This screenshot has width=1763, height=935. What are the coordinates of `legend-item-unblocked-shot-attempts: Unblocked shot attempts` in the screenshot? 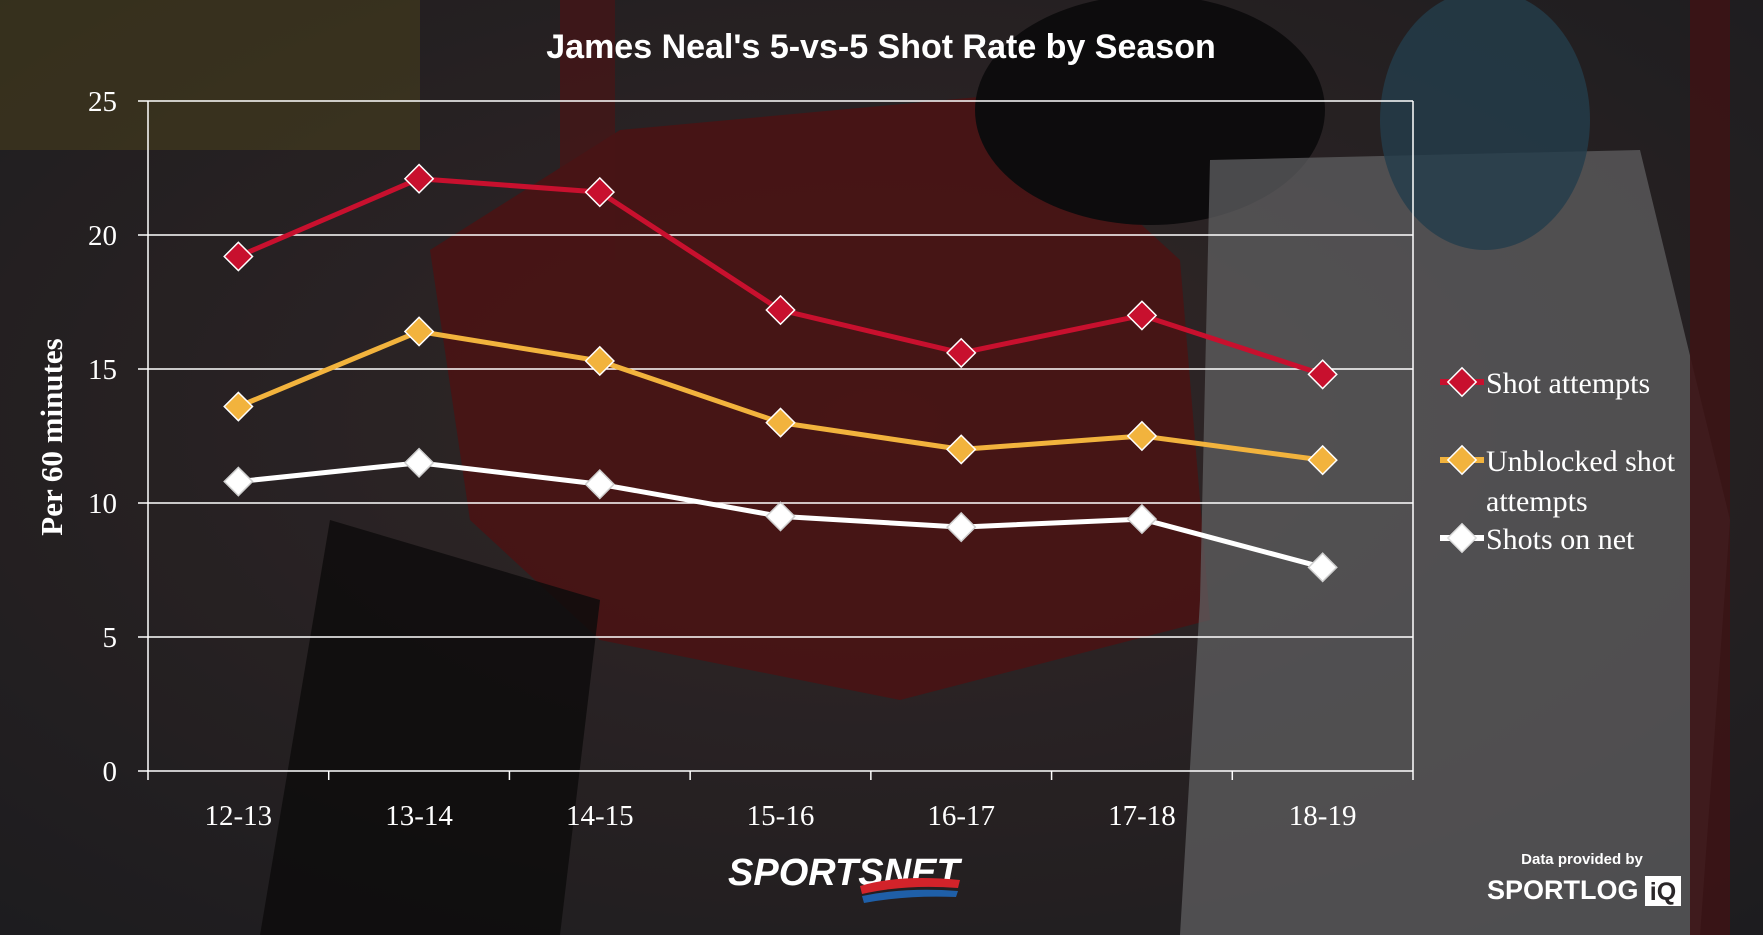 It's located at (1558, 481).